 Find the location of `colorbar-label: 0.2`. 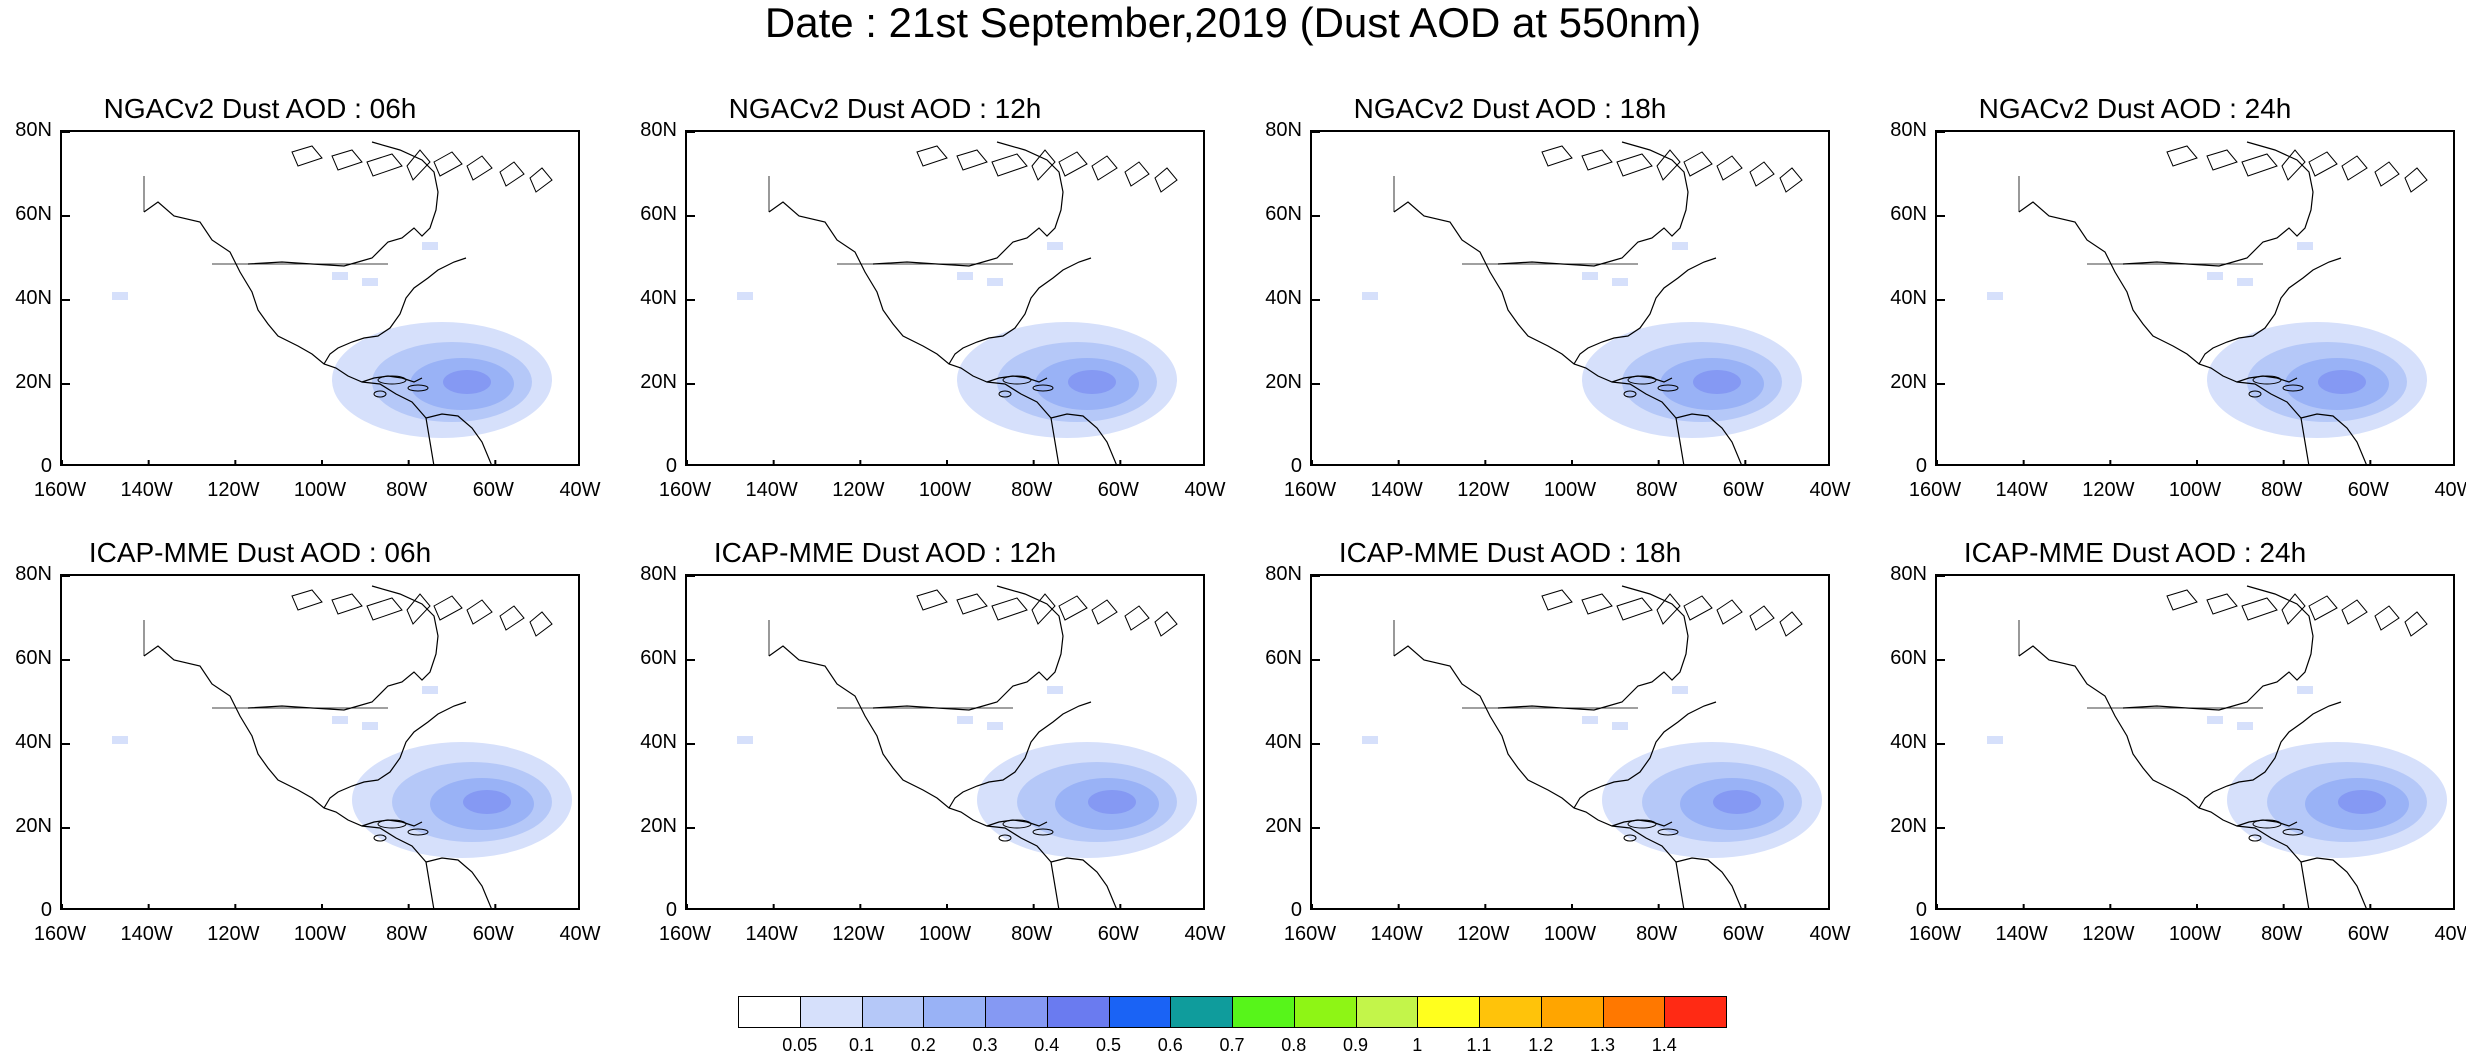

colorbar-label: 0.2 is located at coordinates (923, 1045).